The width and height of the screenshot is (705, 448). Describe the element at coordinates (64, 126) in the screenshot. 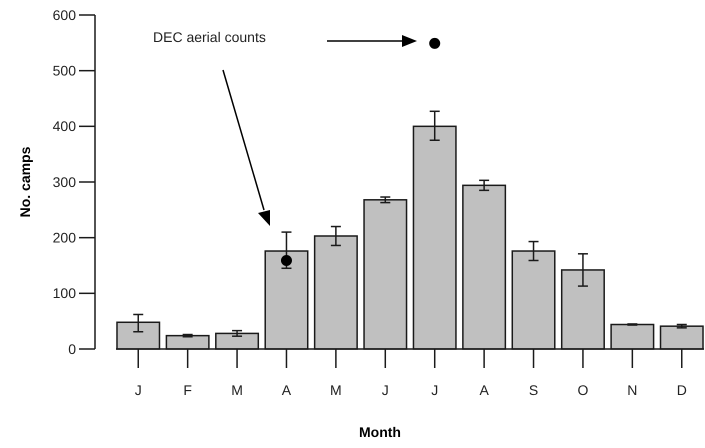

I see `y-tick-label: 400` at that location.